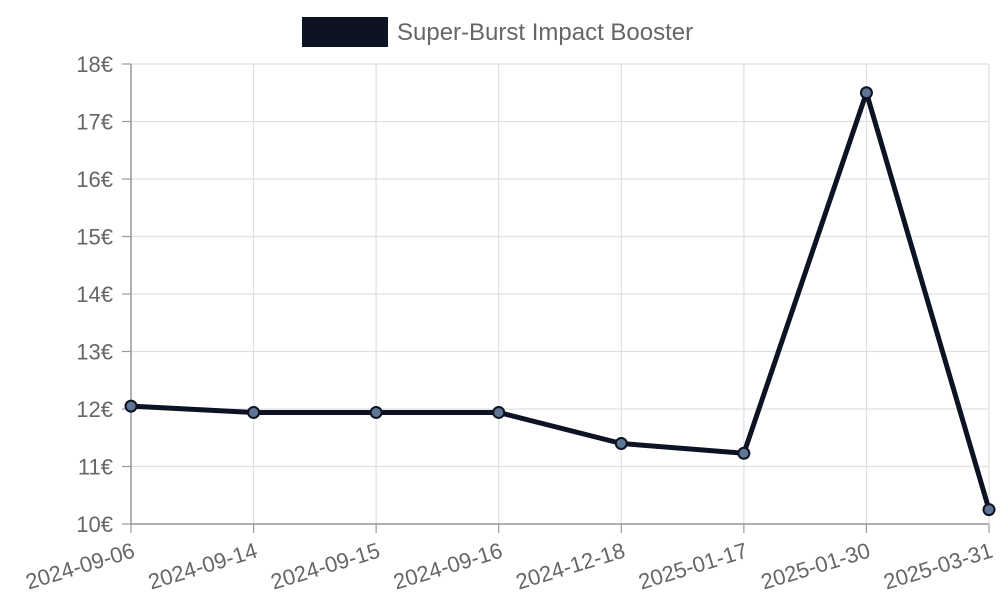 This screenshot has width=1000, height=605. What do you see at coordinates (94, 179) in the screenshot?
I see `y-tick-label: 16€` at bounding box center [94, 179].